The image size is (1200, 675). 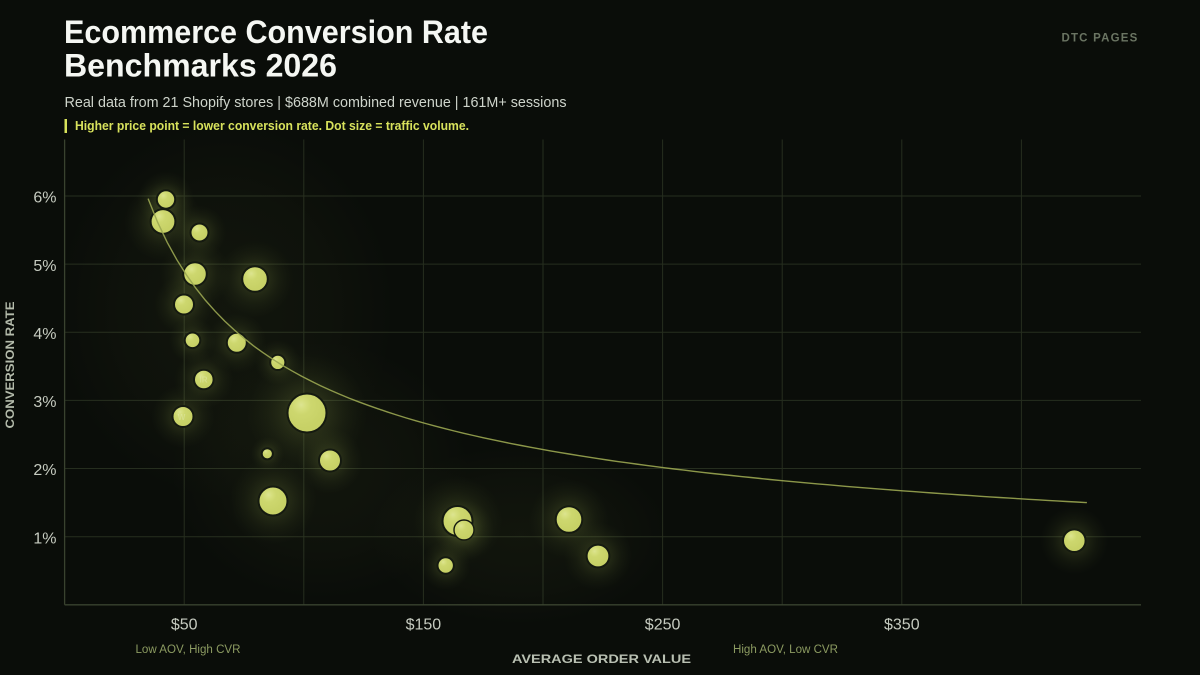 What do you see at coordinates (44, 198) in the screenshot?
I see `svg-text: 6%` at bounding box center [44, 198].